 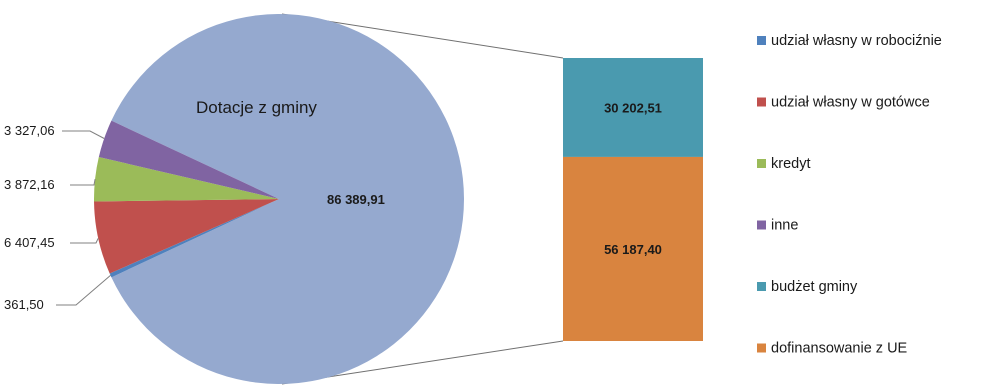 I want to click on legend-label-udzial-wlasny-w-gotowce: udział własny w gotówce, so click(x=850, y=103).